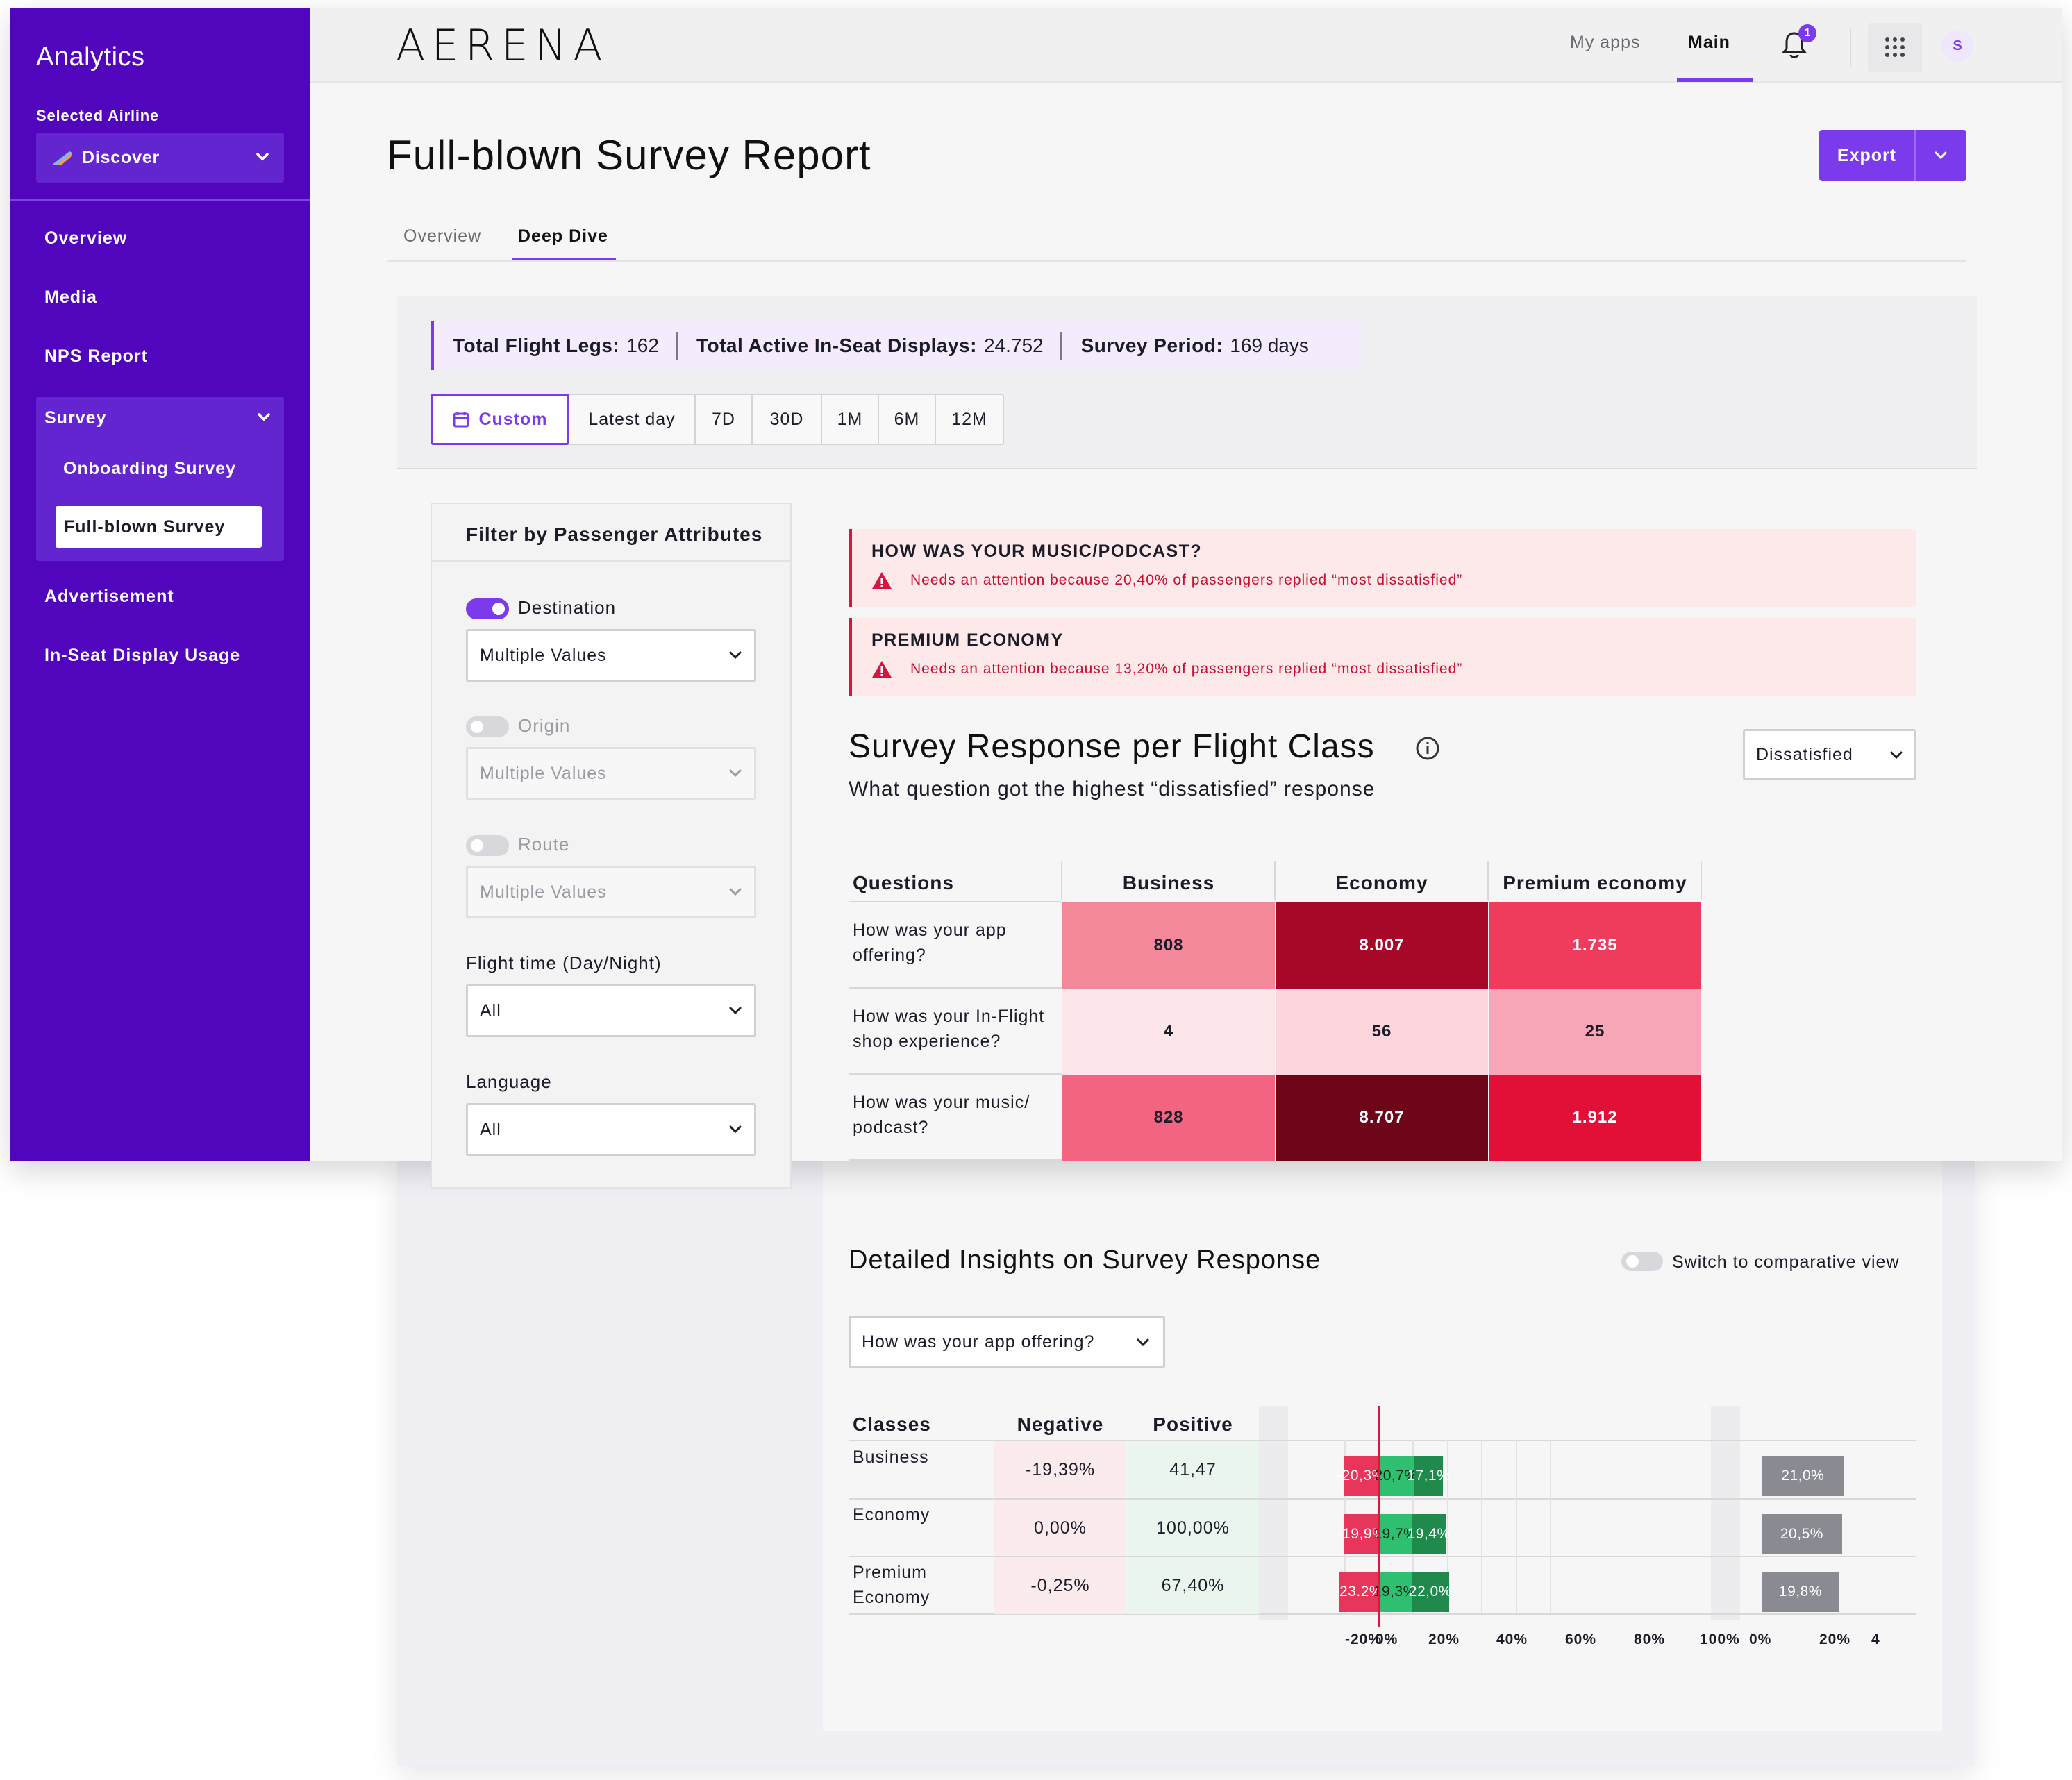 This screenshot has width=2072, height=1780. What do you see at coordinates (1875, 1639) in the screenshot?
I see `axis-tick-label: 4` at bounding box center [1875, 1639].